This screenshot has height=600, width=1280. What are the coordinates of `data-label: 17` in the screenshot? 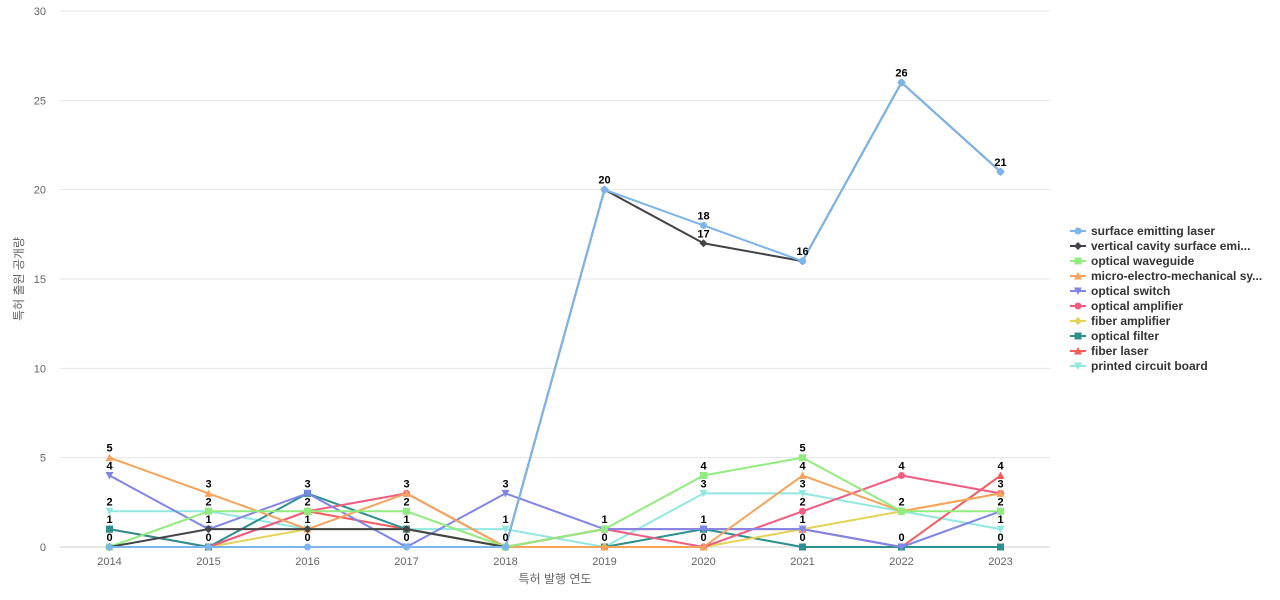 It's located at (703, 234).